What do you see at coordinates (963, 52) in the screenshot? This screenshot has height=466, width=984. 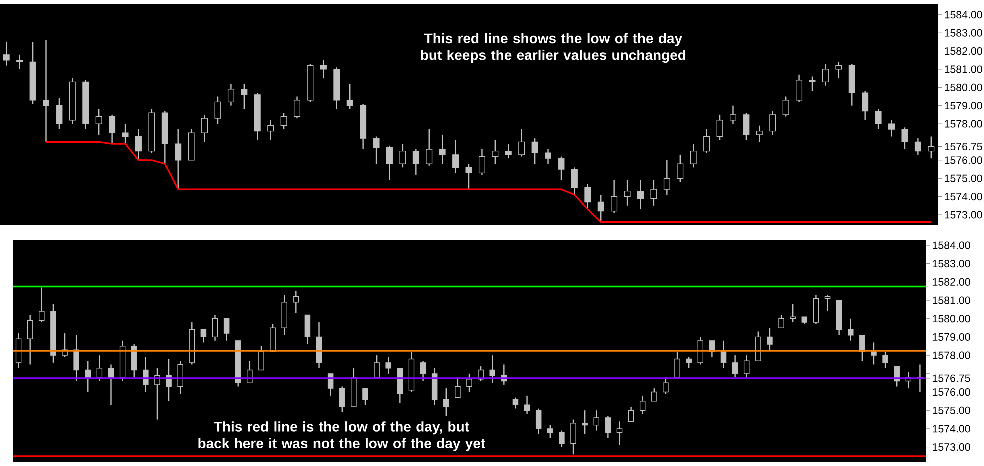 I see `y-tick-label: 1582.00` at bounding box center [963, 52].